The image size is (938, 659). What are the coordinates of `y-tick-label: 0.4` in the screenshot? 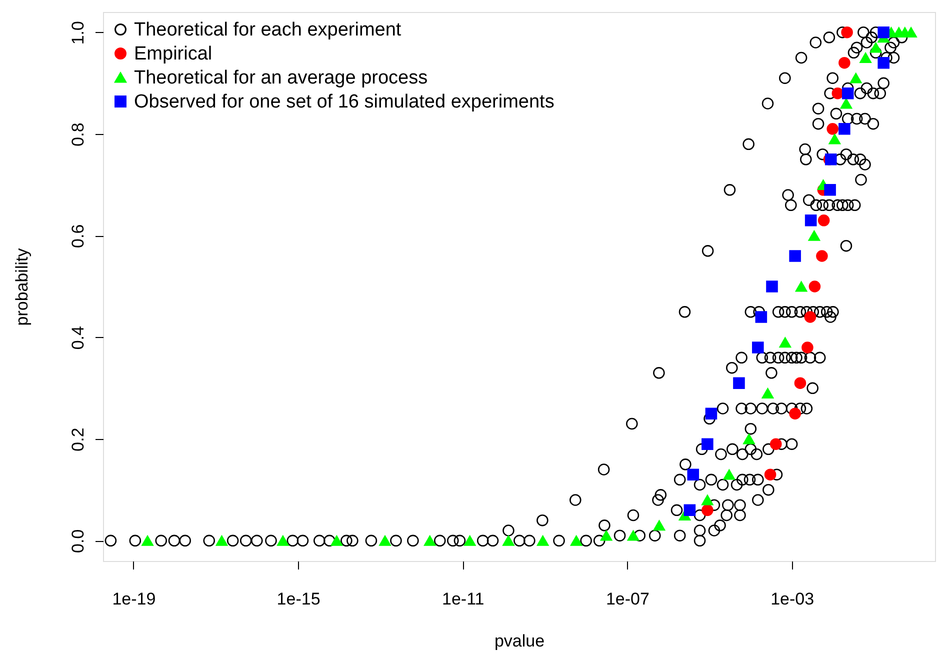 It's located at (78, 338).